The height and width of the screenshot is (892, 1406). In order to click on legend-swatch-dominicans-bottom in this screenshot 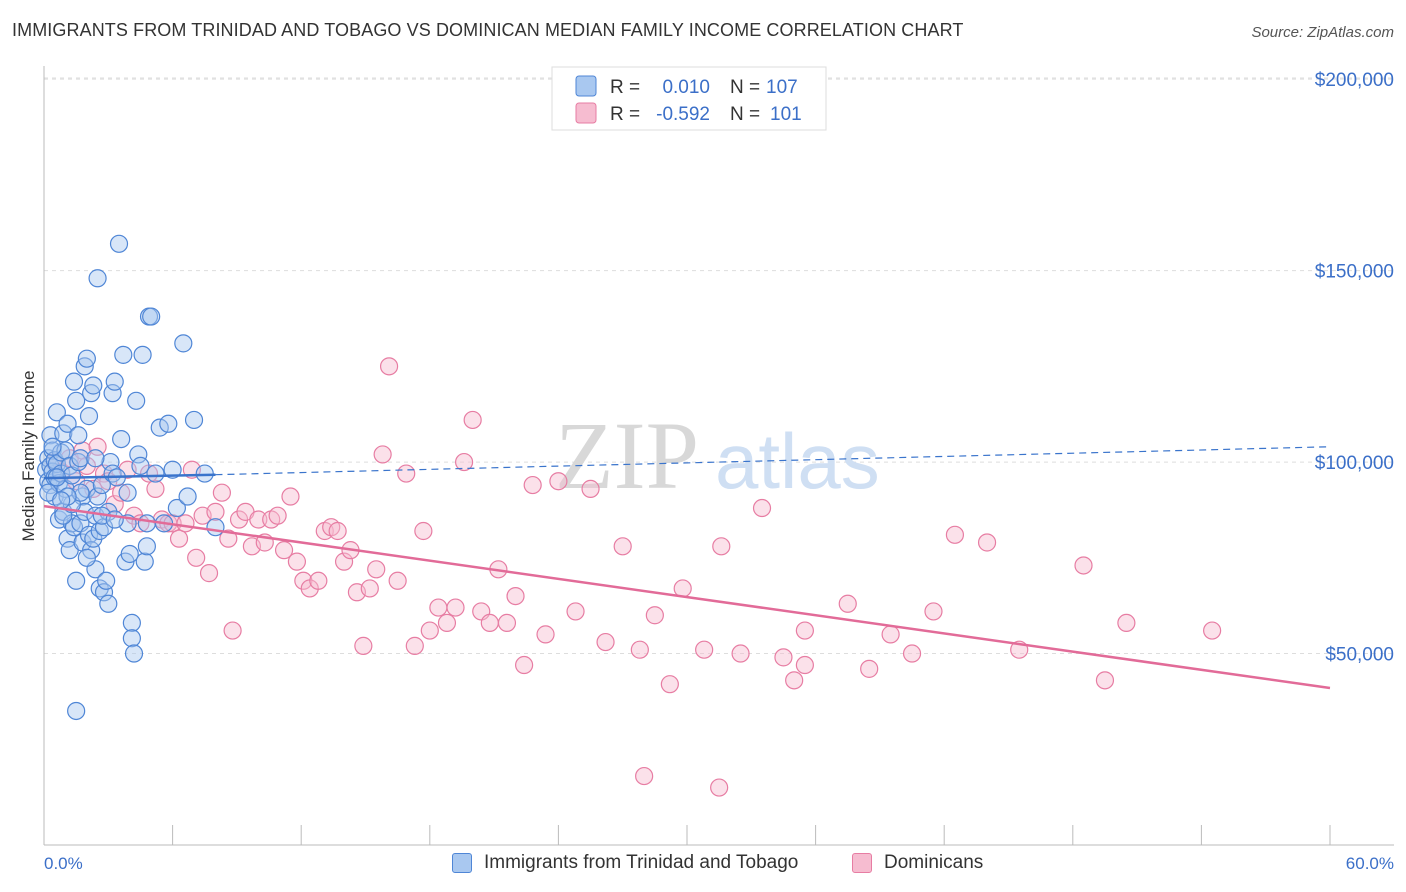, I will do `click(862, 863)`.